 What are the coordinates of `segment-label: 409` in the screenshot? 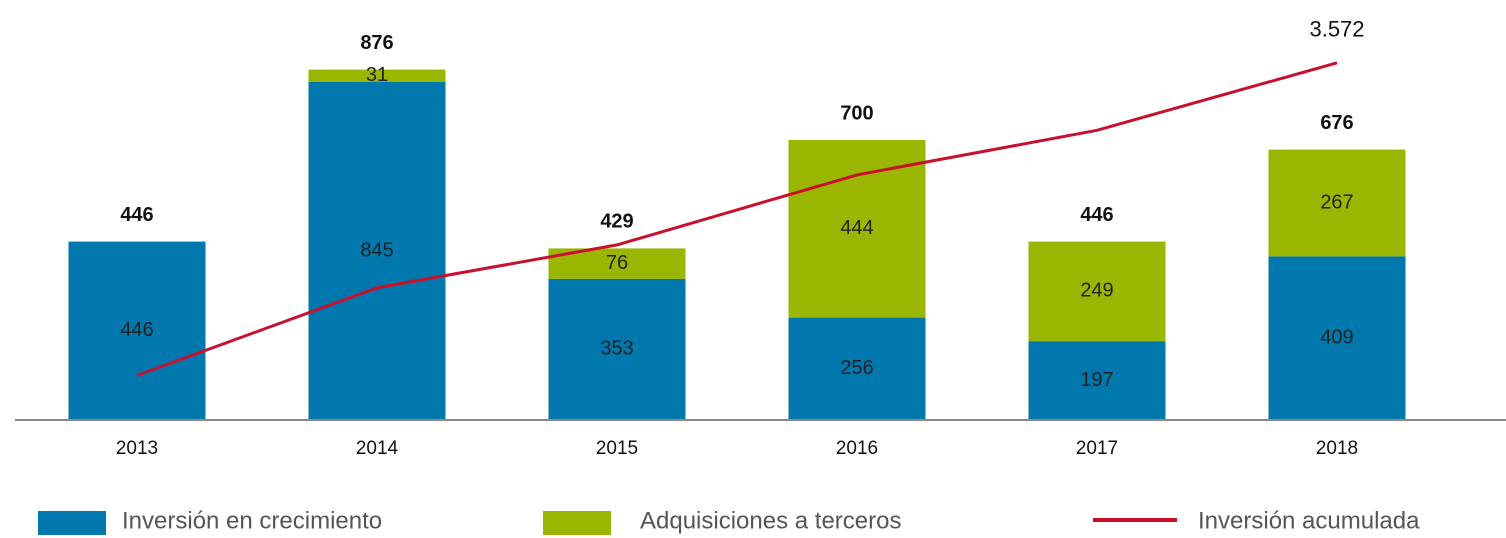 It's located at (1336, 337).